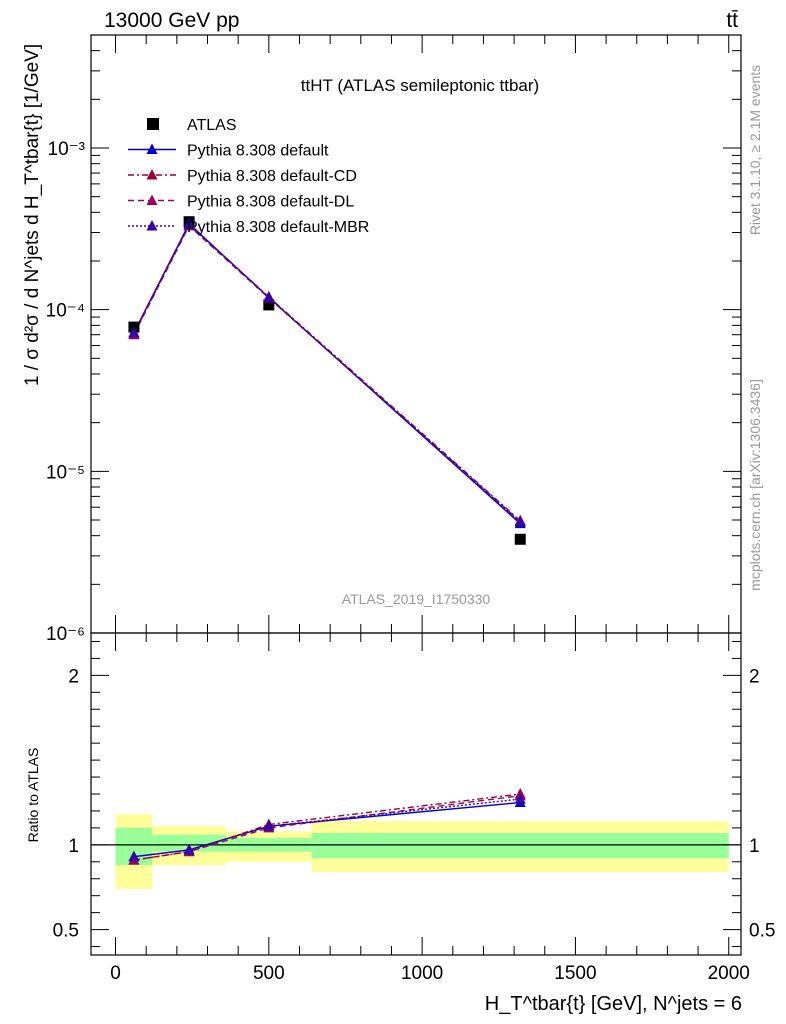 Image resolution: width=786 pixels, height=1024 pixels. What do you see at coordinates (272, 176) in the screenshot?
I see `legend-label: Pythia 8.308 default-CD` at bounding box center [272, 176].